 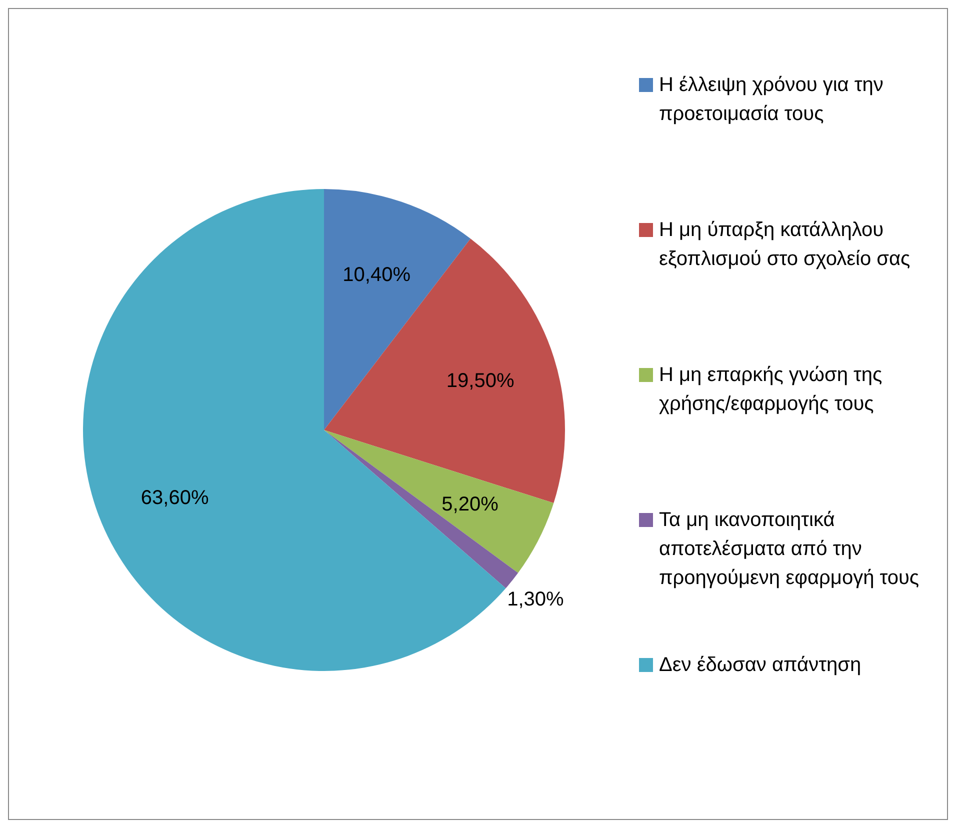 I want to click on data-label: 63,60%, so click(x=174, y=497).